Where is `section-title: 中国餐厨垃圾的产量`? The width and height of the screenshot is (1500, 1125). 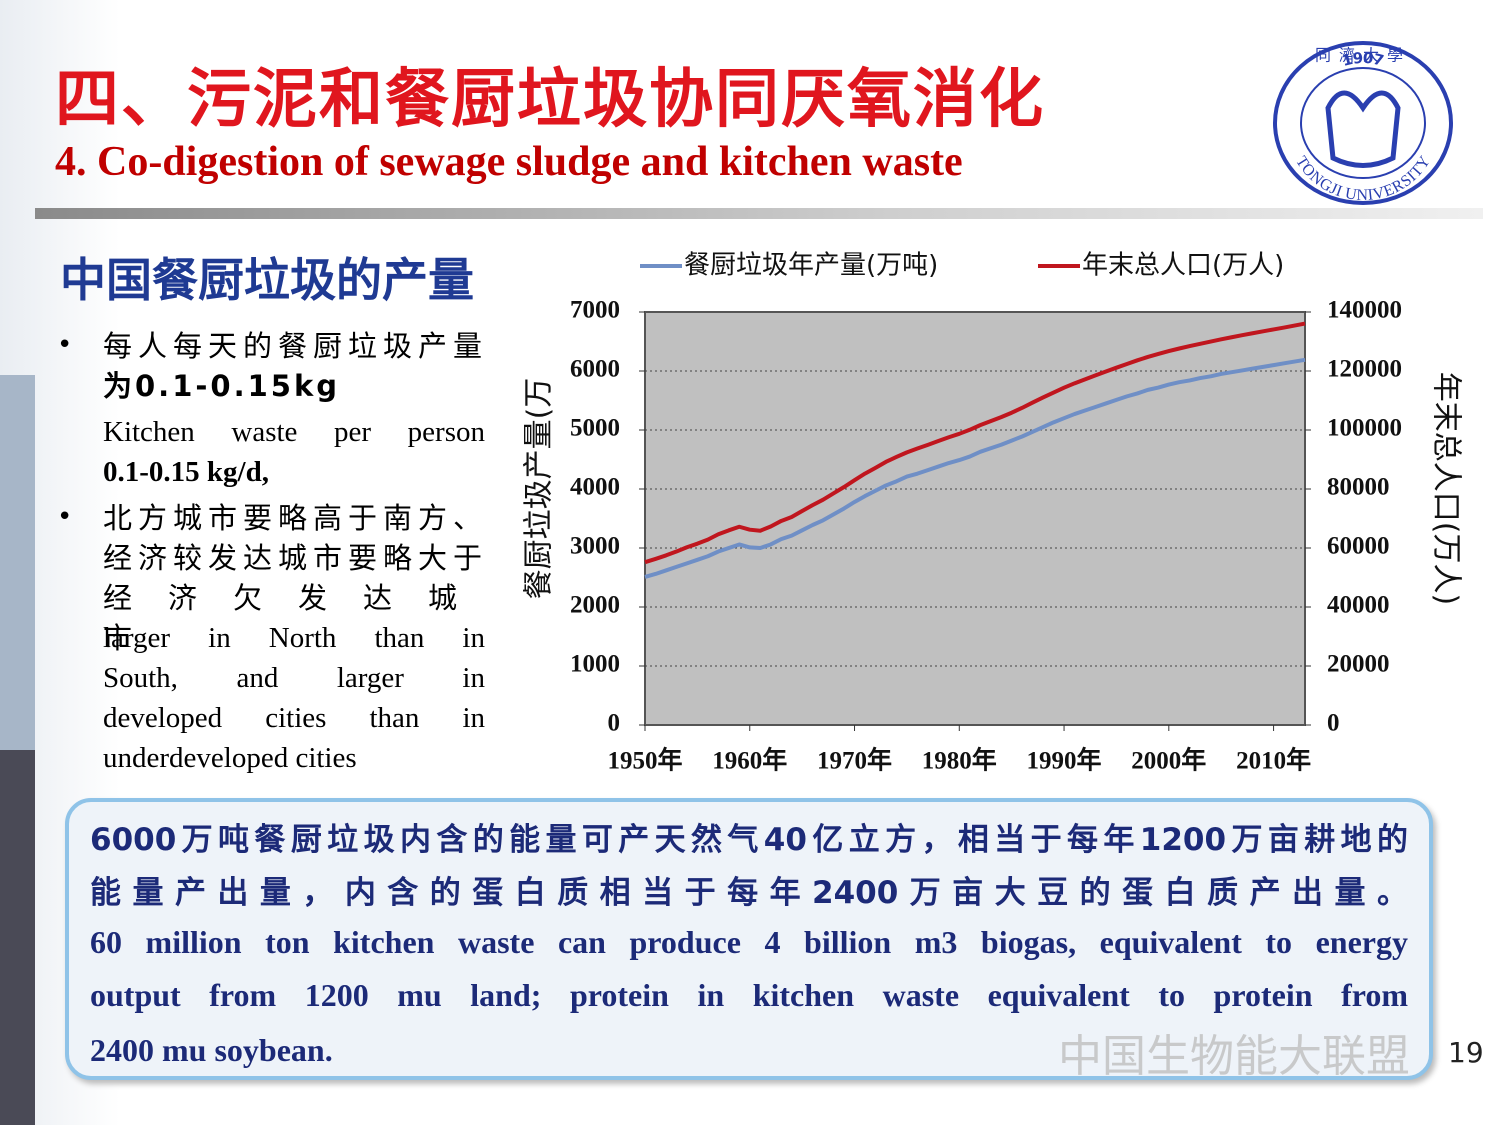 section-title: 中国餐厨垃圾的产量 is located at coordinates (267, 280).